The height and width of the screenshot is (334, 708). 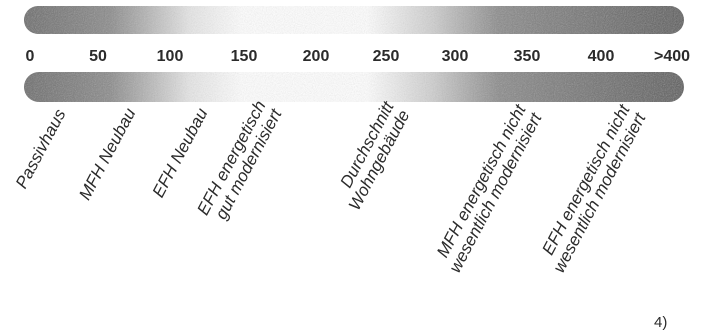 I want to click on scale-tick-label: 100, so click(x=170, y=56).